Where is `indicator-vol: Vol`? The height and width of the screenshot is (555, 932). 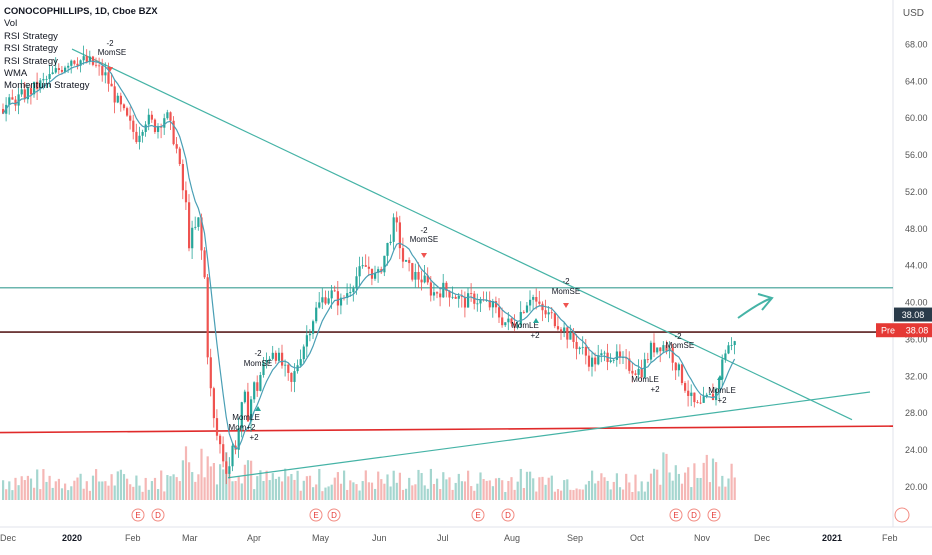 indicator-vol: Vol is located at coordinates (11, 24).